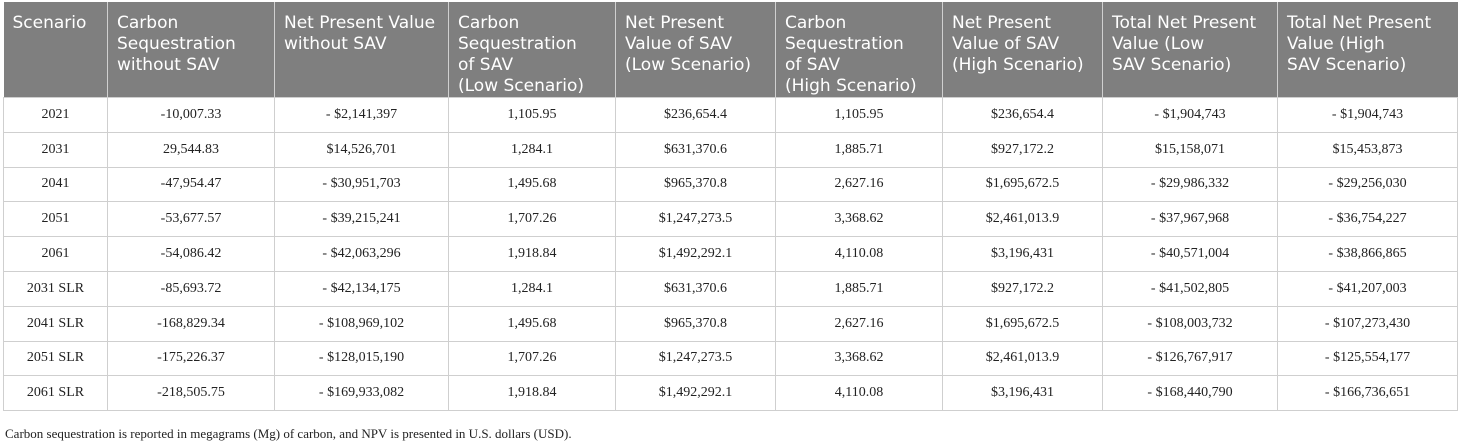  I want to click on table-cell: - $108,969,102, so click(361, 323).